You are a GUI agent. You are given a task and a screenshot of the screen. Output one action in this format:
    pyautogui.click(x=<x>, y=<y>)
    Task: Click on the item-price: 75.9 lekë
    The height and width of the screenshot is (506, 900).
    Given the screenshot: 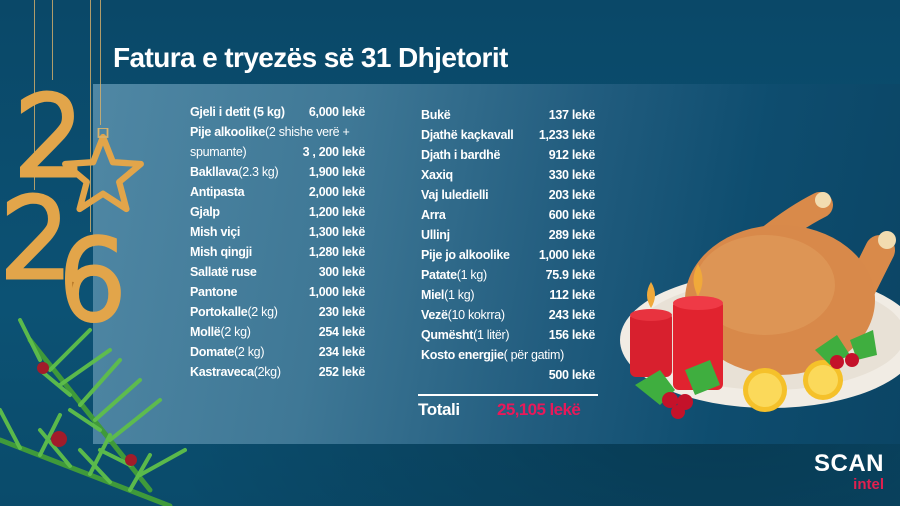 What is the action you would take?
    pyautogui.click(x=570, y=275)
    